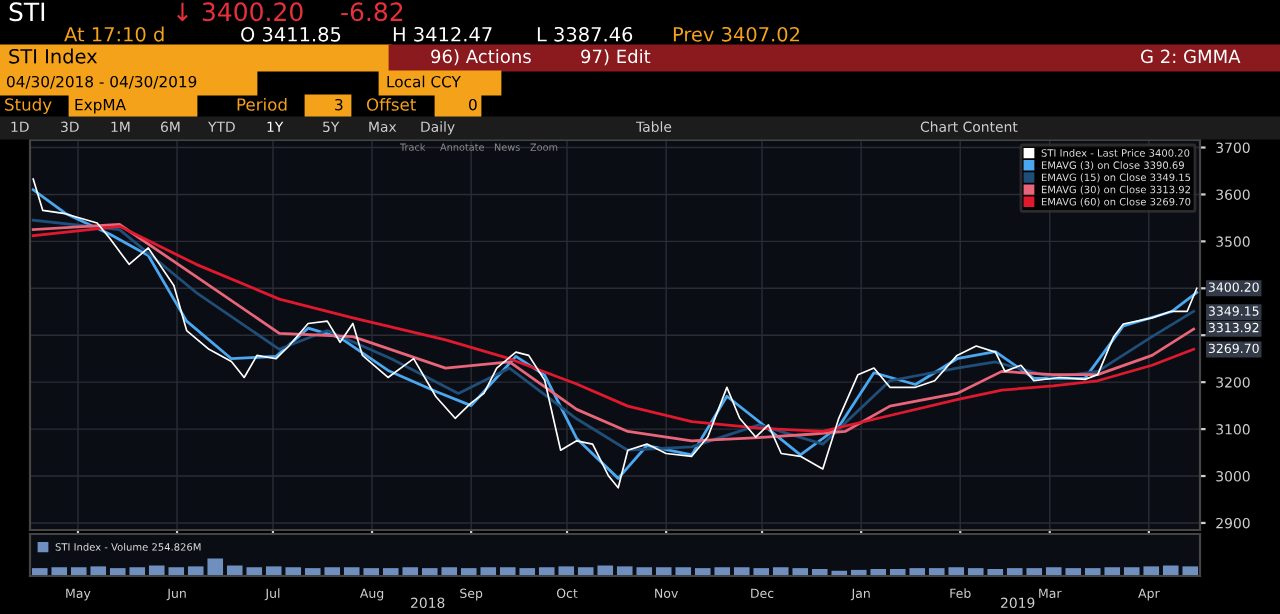  Describe the element at coordinates (28, 106) in the screenshot. I see `text: Study` at that location.